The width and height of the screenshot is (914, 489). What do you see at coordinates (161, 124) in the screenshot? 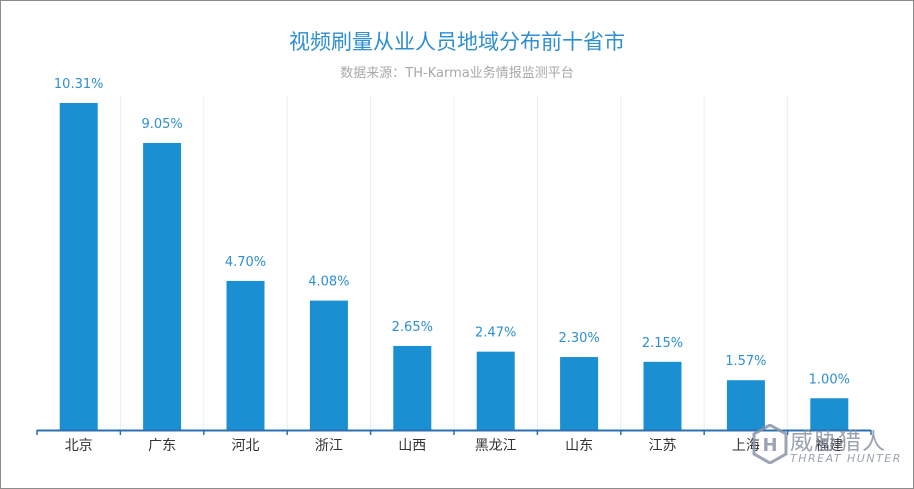
I see `value-label-1: 9.05%` at bounding box center [161, 124].